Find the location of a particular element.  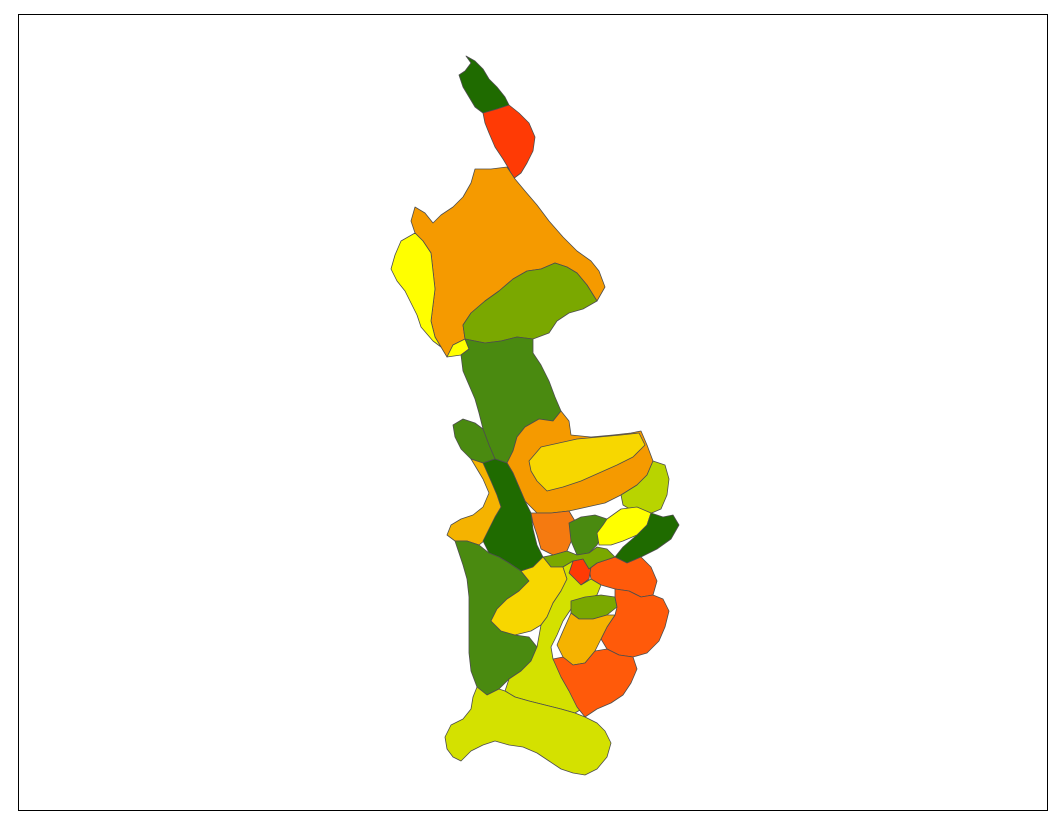

region-east-yellow is located at coordinates (624, 526).